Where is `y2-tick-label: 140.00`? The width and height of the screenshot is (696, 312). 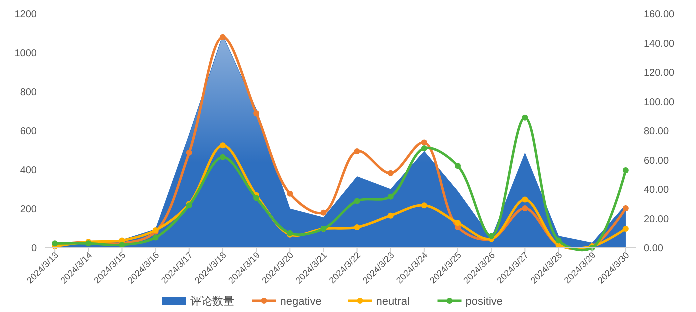 y2-tick-label: 140.00 is located at coordinates (660, 44).